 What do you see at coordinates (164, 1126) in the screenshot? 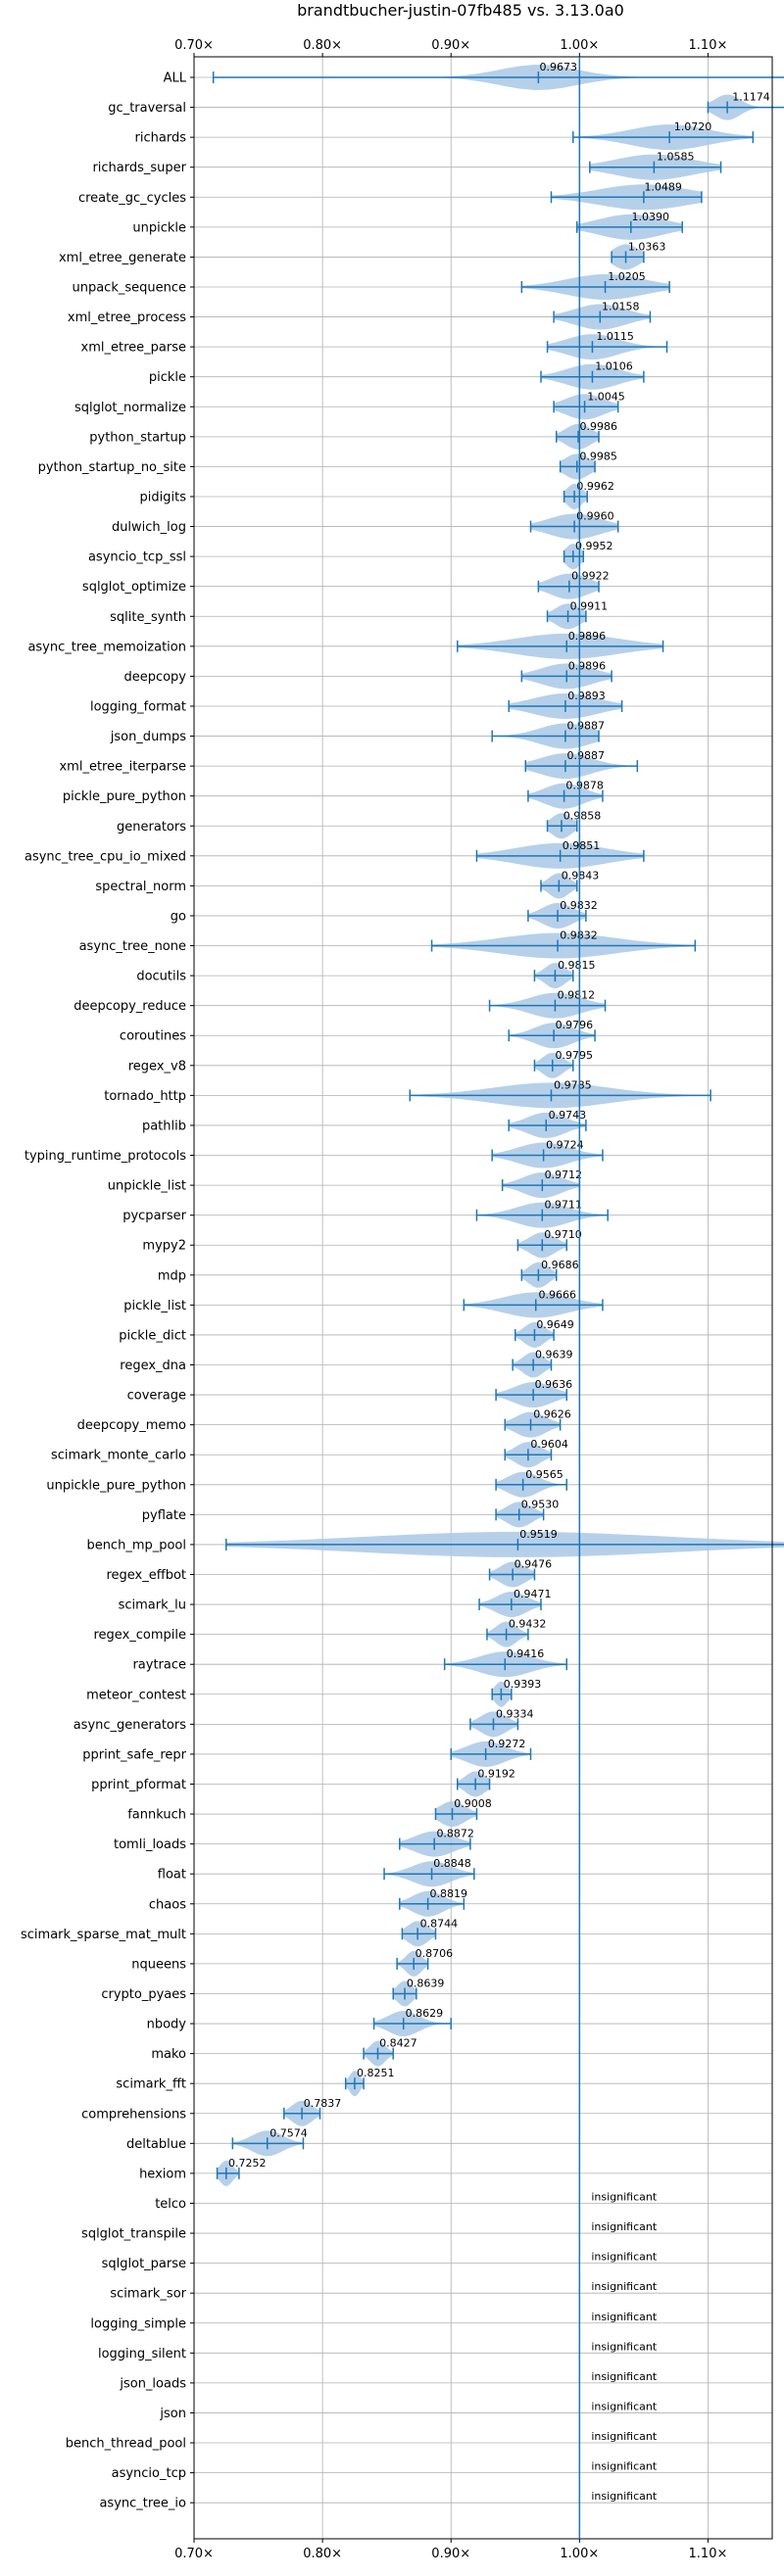
I see `row-label: pathlib` at bounding box center [164, 1126].